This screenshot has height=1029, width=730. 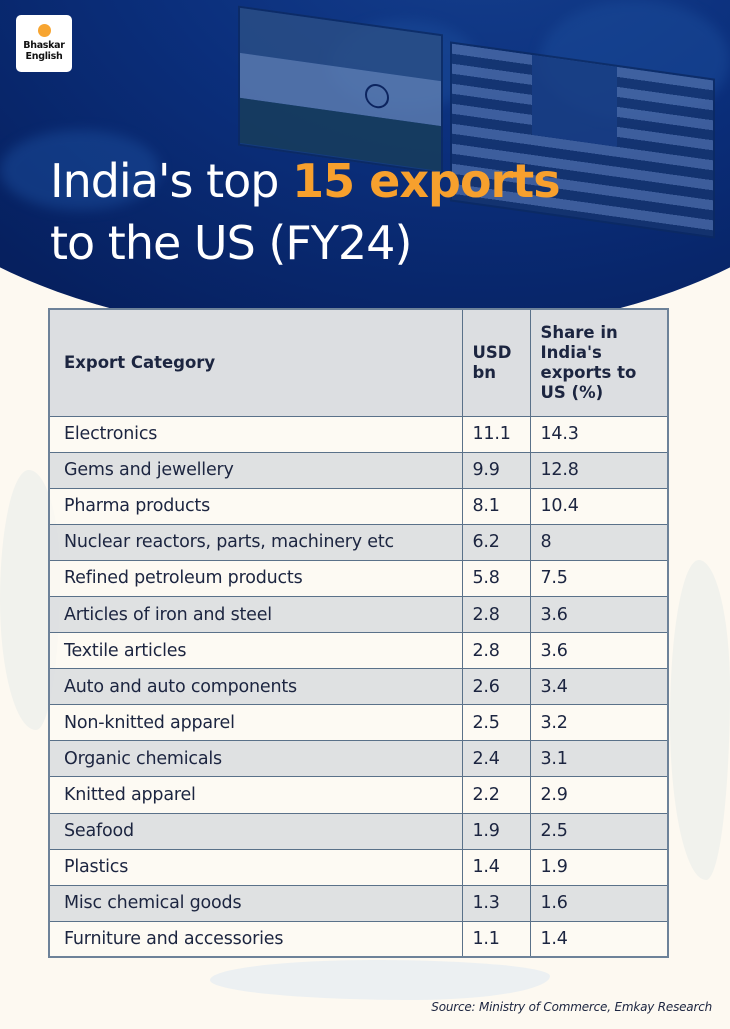 What do you see at coordinates (496, 687) in the screenshot?
I see `cell-usd-bn: 2.6` at bounding box center [496, 687].